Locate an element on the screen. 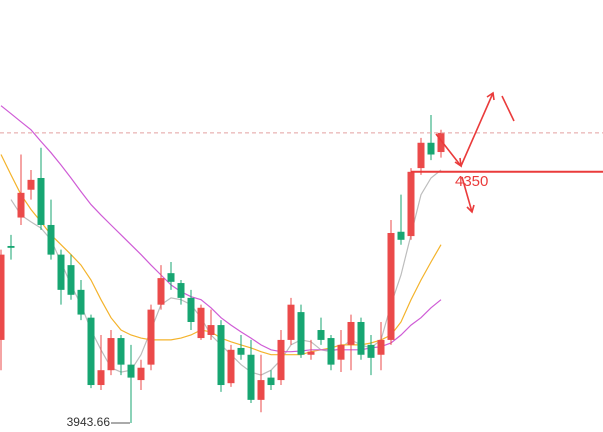  annotations is located at coordinates (475, 152).